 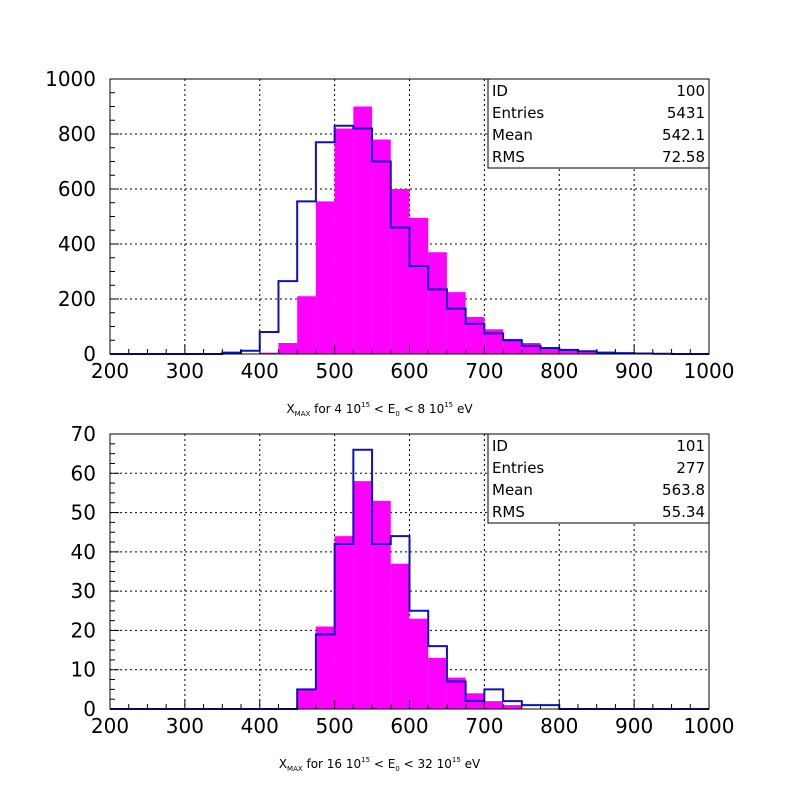 I want to click on stats-value: 72.58, so click(x=683, y=157).